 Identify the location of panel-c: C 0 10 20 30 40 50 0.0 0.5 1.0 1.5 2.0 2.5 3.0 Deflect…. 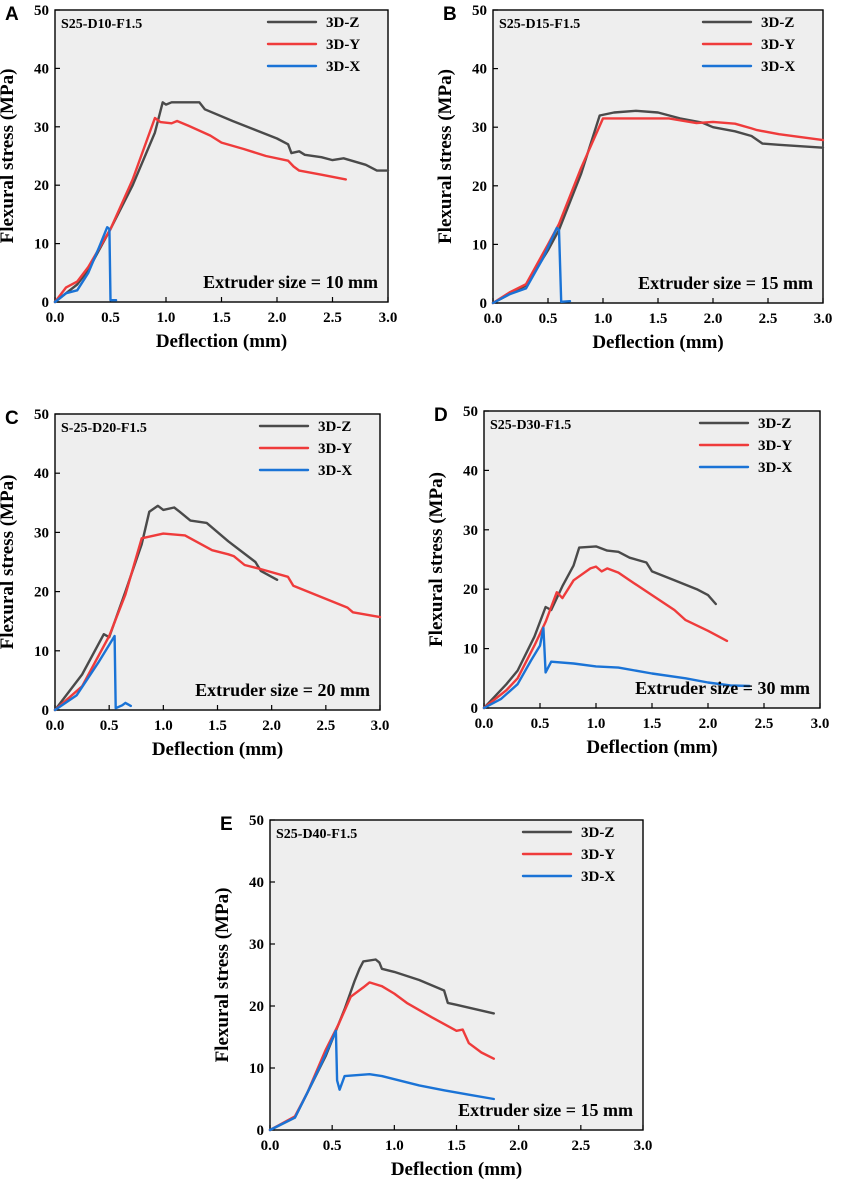
(194, 583).